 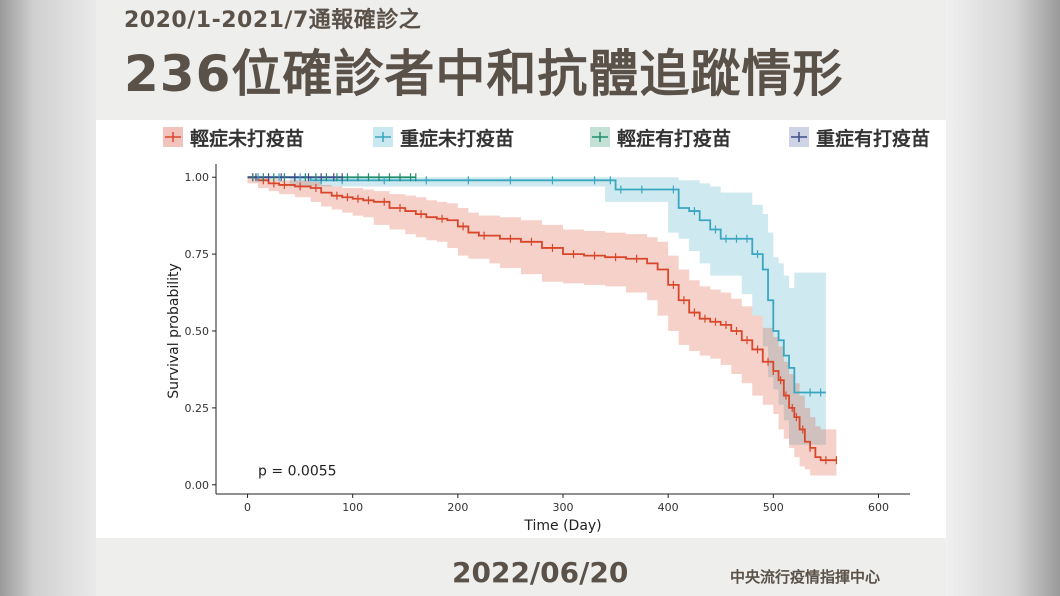 What do you see at coordinates (562, 526) in the screenshot?
I see `x-axis-label: Time (Day)` at bounding box center [562, 526].